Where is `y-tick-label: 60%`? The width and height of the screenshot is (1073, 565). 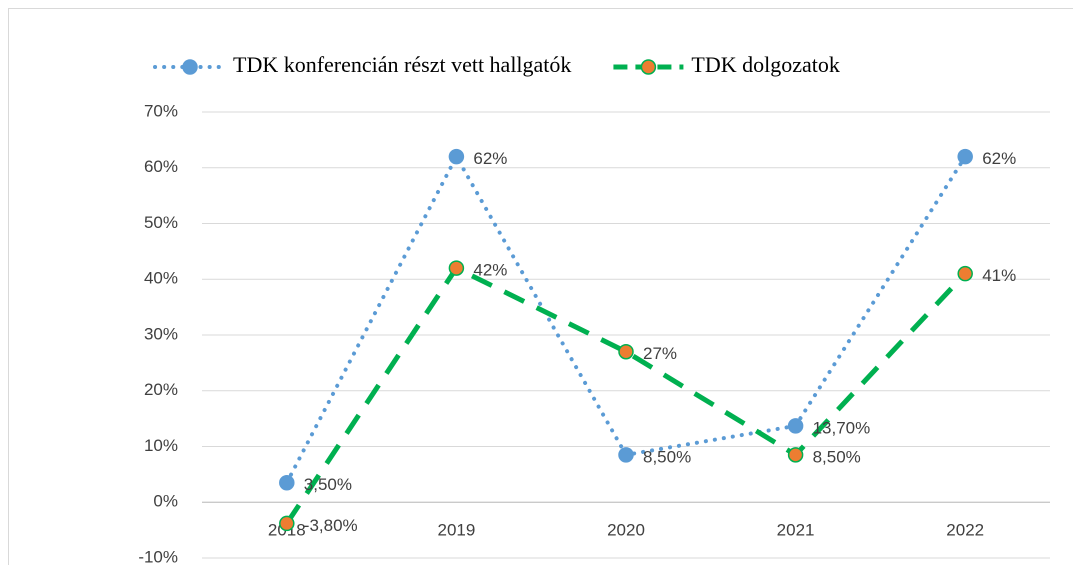
y-tick-label: 60% is located at coordinates (161, 166).